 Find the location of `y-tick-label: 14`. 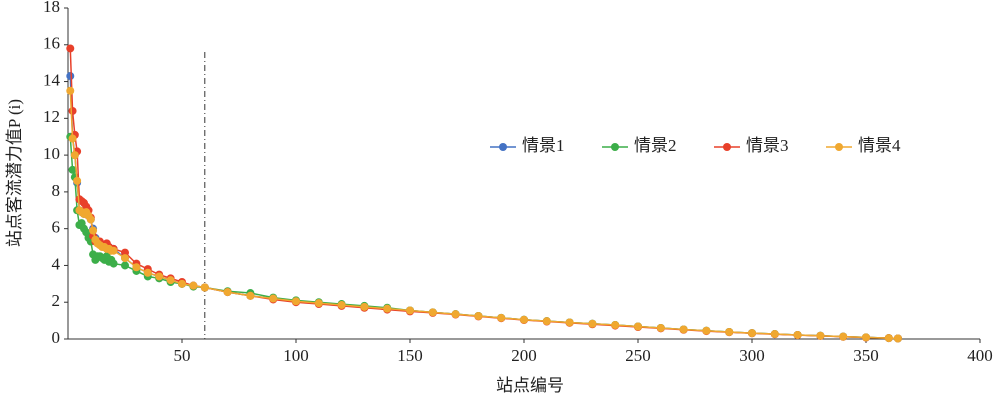

y-tick-label: 14 is located at coordinates (52, 79).